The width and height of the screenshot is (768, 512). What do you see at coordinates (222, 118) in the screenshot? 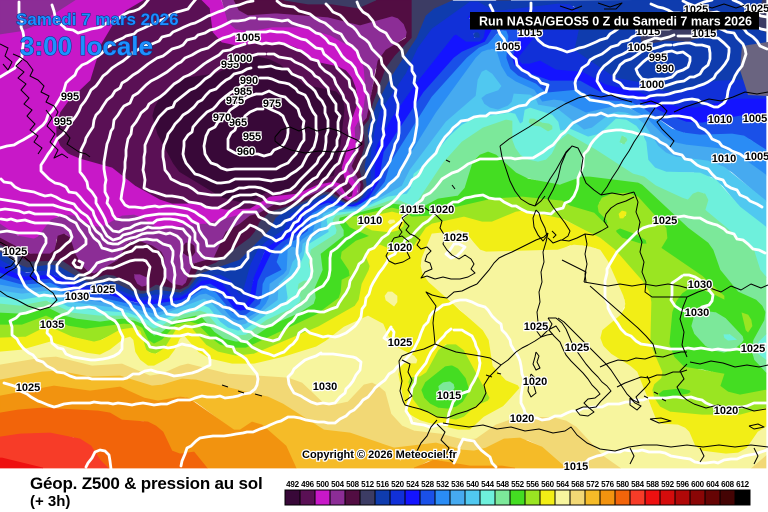
I see `svg-text: 970` at bounding box center [222, 118].